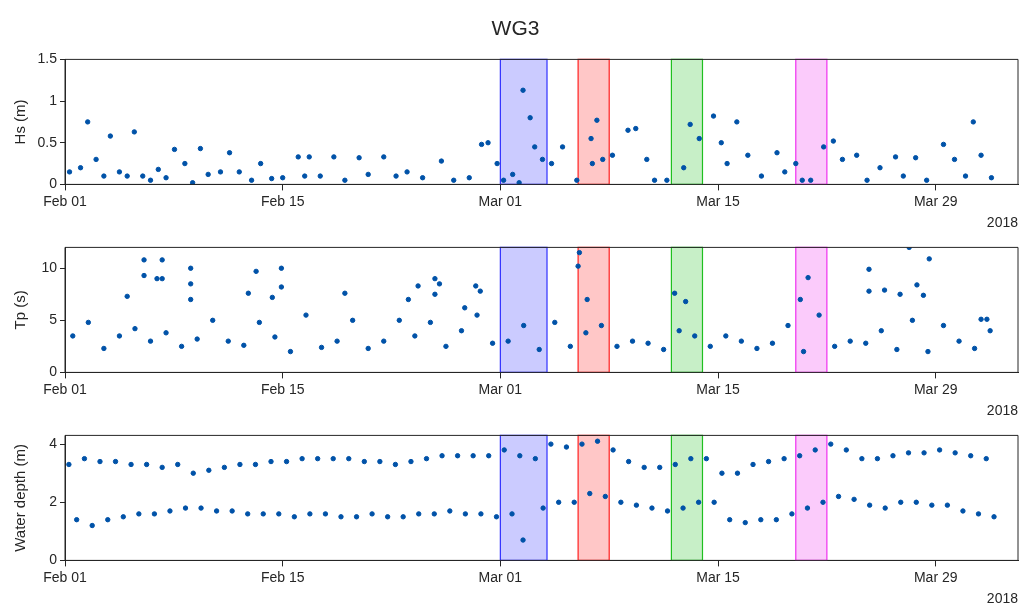  I want to click on y-tick-label: 5, so click(53, 319).